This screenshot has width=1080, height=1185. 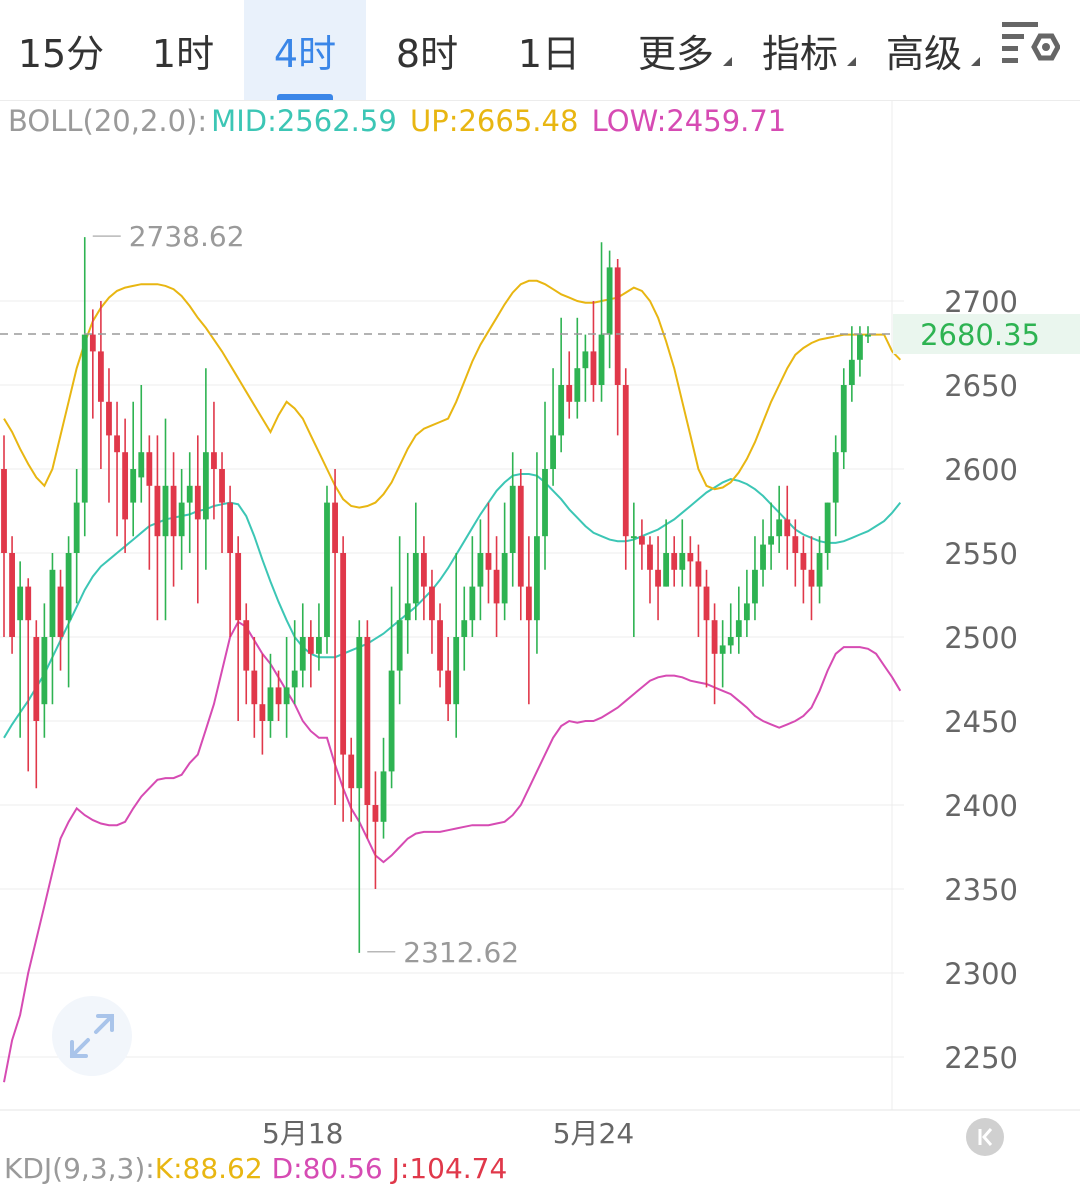 I want to click on active-tab-indicator, so click(x=305, y=97).